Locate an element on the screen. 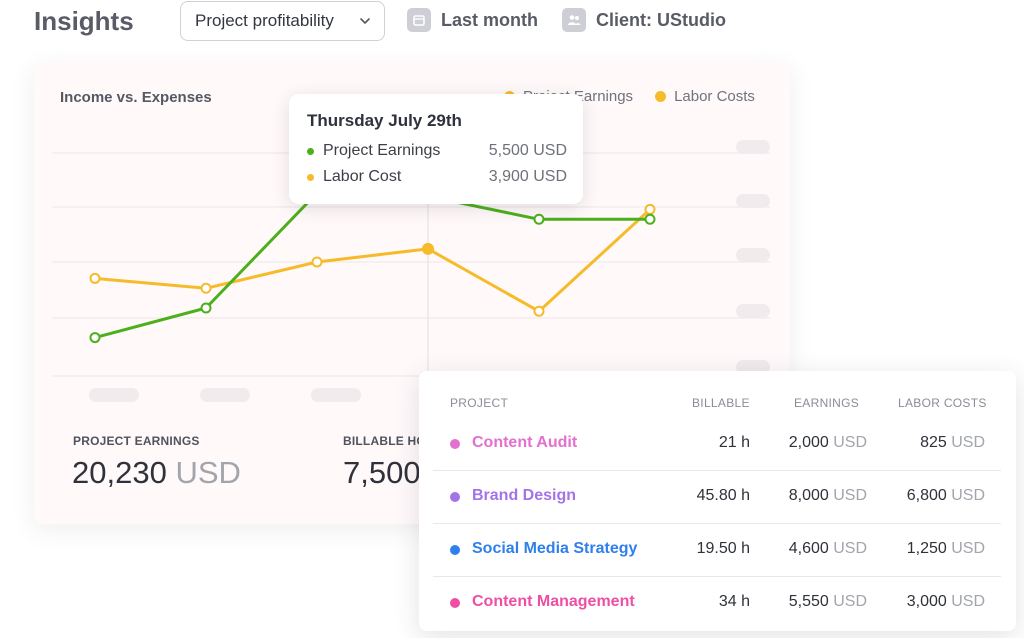  earnings-stat-label: PROJECT EARNINGS is located at coordinates (136, 441).